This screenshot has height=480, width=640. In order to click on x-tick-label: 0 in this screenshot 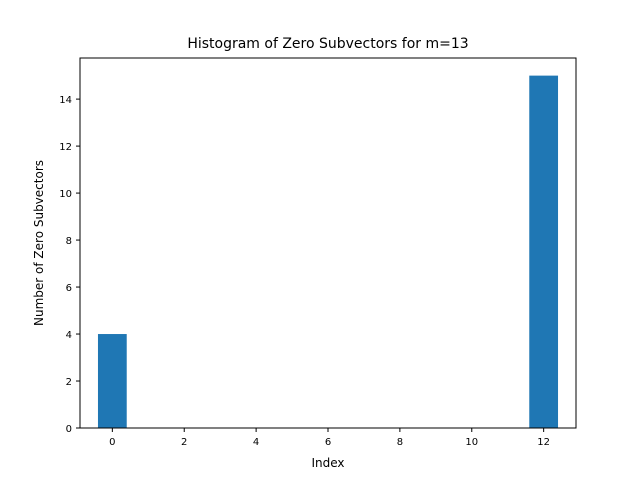, I will do `click(112, 442)`.